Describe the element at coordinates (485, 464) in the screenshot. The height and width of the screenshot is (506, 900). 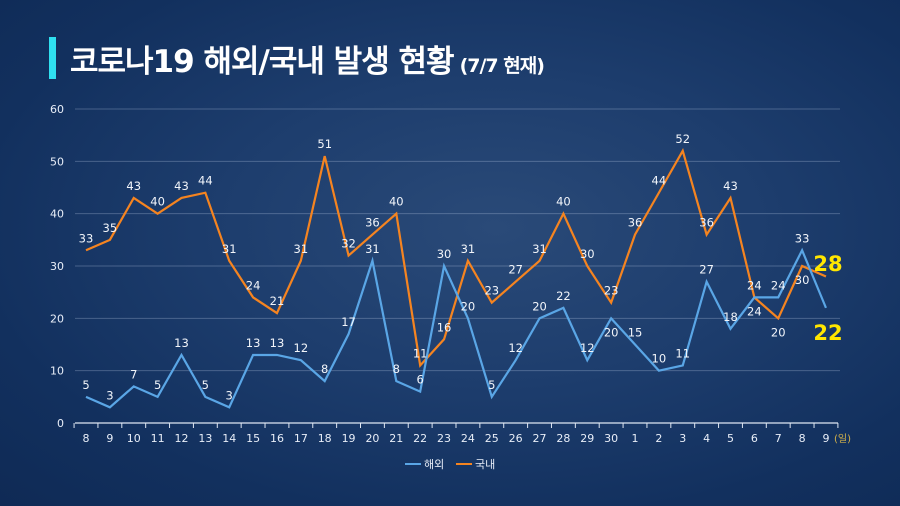
I see `legend-label-domestic: 국내` at that location.